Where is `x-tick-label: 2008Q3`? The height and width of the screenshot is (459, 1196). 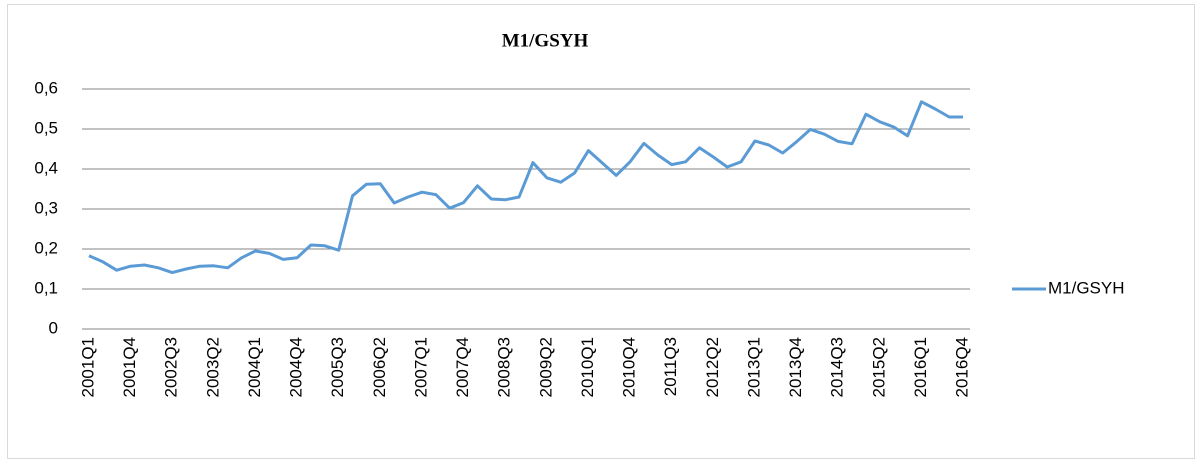
x-tick-label: 2008Q3 is located at coordinates (504, 367).